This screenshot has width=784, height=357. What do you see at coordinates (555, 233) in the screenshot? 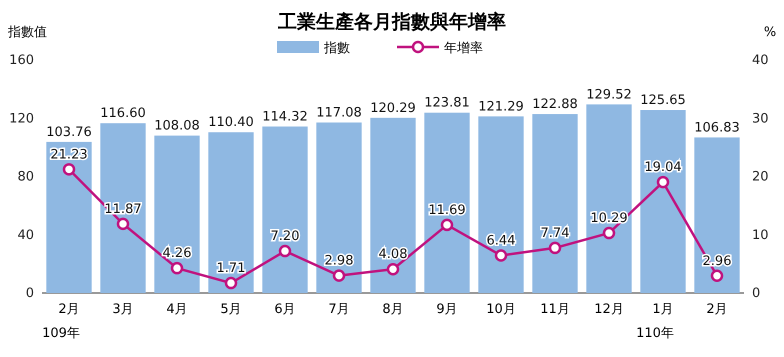
I see `data-label: 7.74` at bounding box center [555, 233].